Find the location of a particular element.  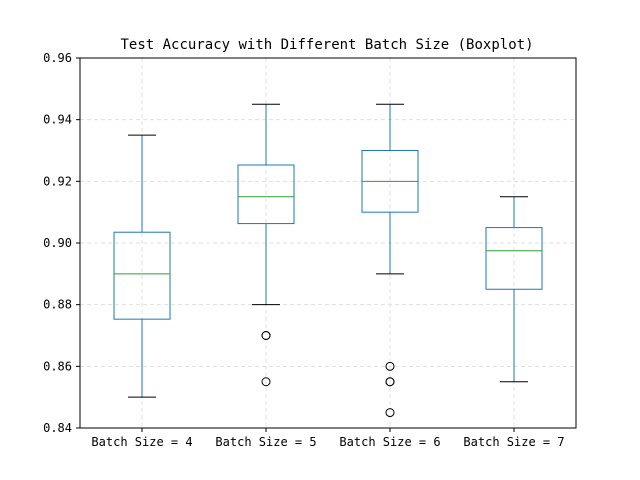

x-tick-label: Batch Size = 5 is located at coordinates (265, 442).